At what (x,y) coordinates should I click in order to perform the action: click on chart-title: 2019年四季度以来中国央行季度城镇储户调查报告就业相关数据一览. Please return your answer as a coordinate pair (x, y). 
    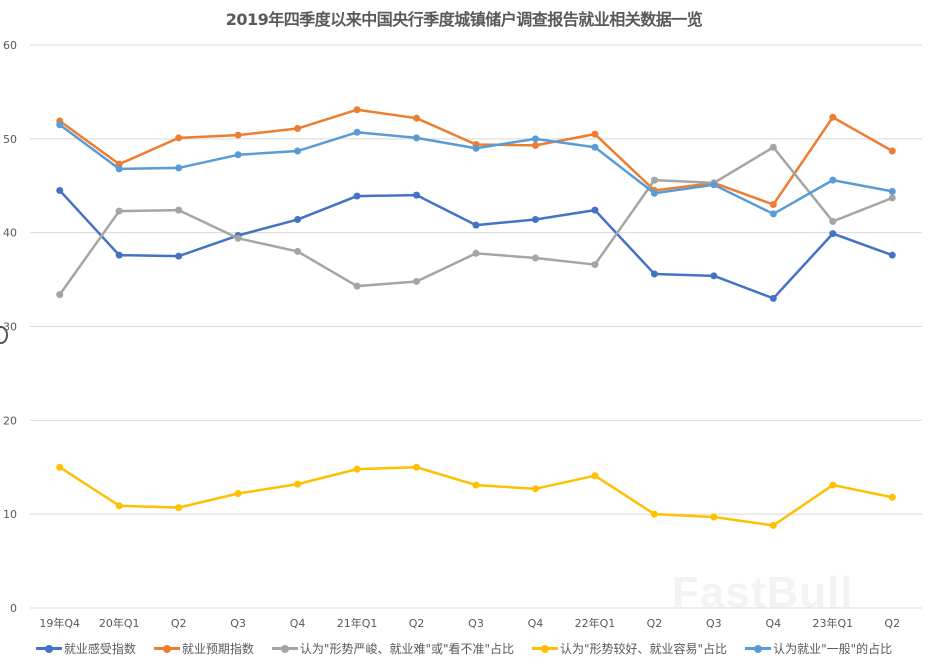
    Looking at the image, I should click on (464, 19).